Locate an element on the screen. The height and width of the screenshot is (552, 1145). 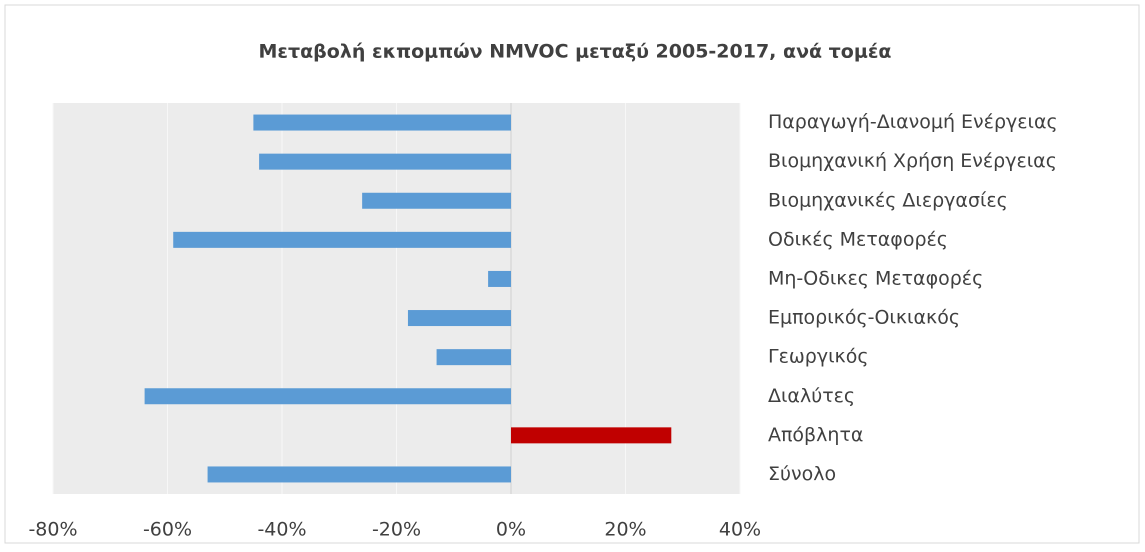
category-label: Οδικές Μεταφορές is located at coordinates (858, 239).